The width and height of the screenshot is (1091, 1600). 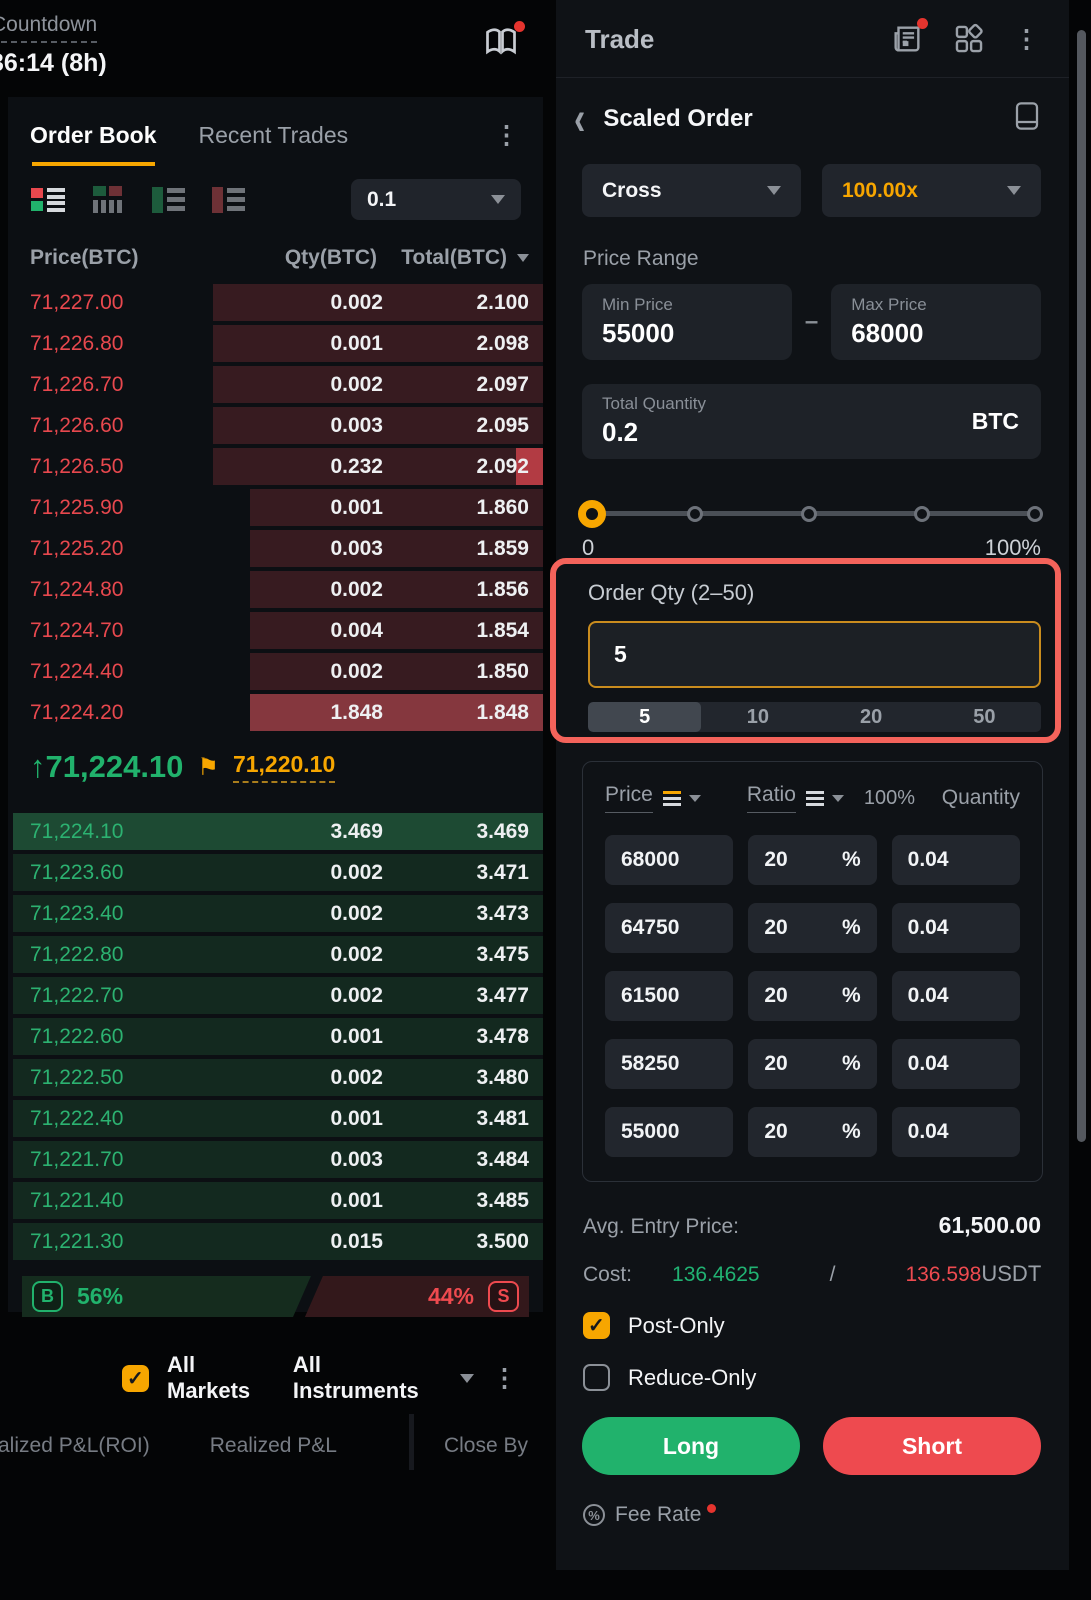 I want to click on ask-qty: 0.001, so click(x=356, y=343).